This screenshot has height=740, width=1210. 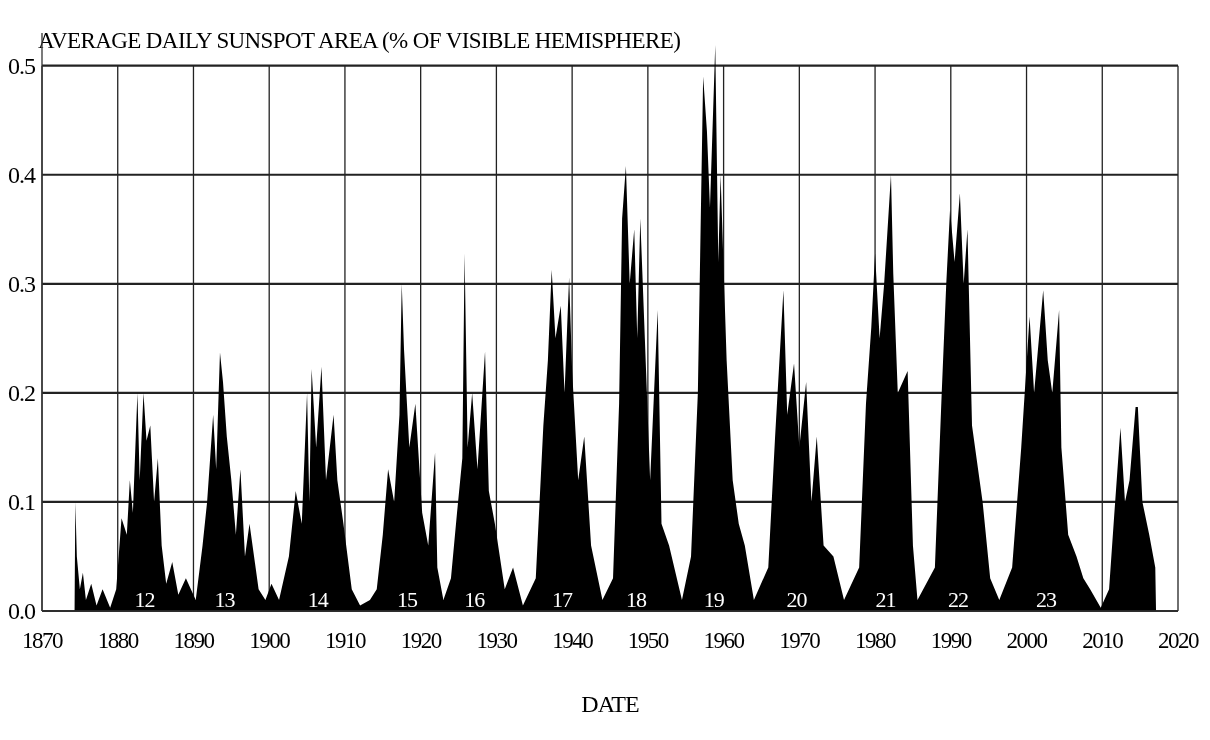 What do you see at coordinates (800, 640) in the screenshot?
I see `x-tick-label: 1970` at bounding box center [800, 640].